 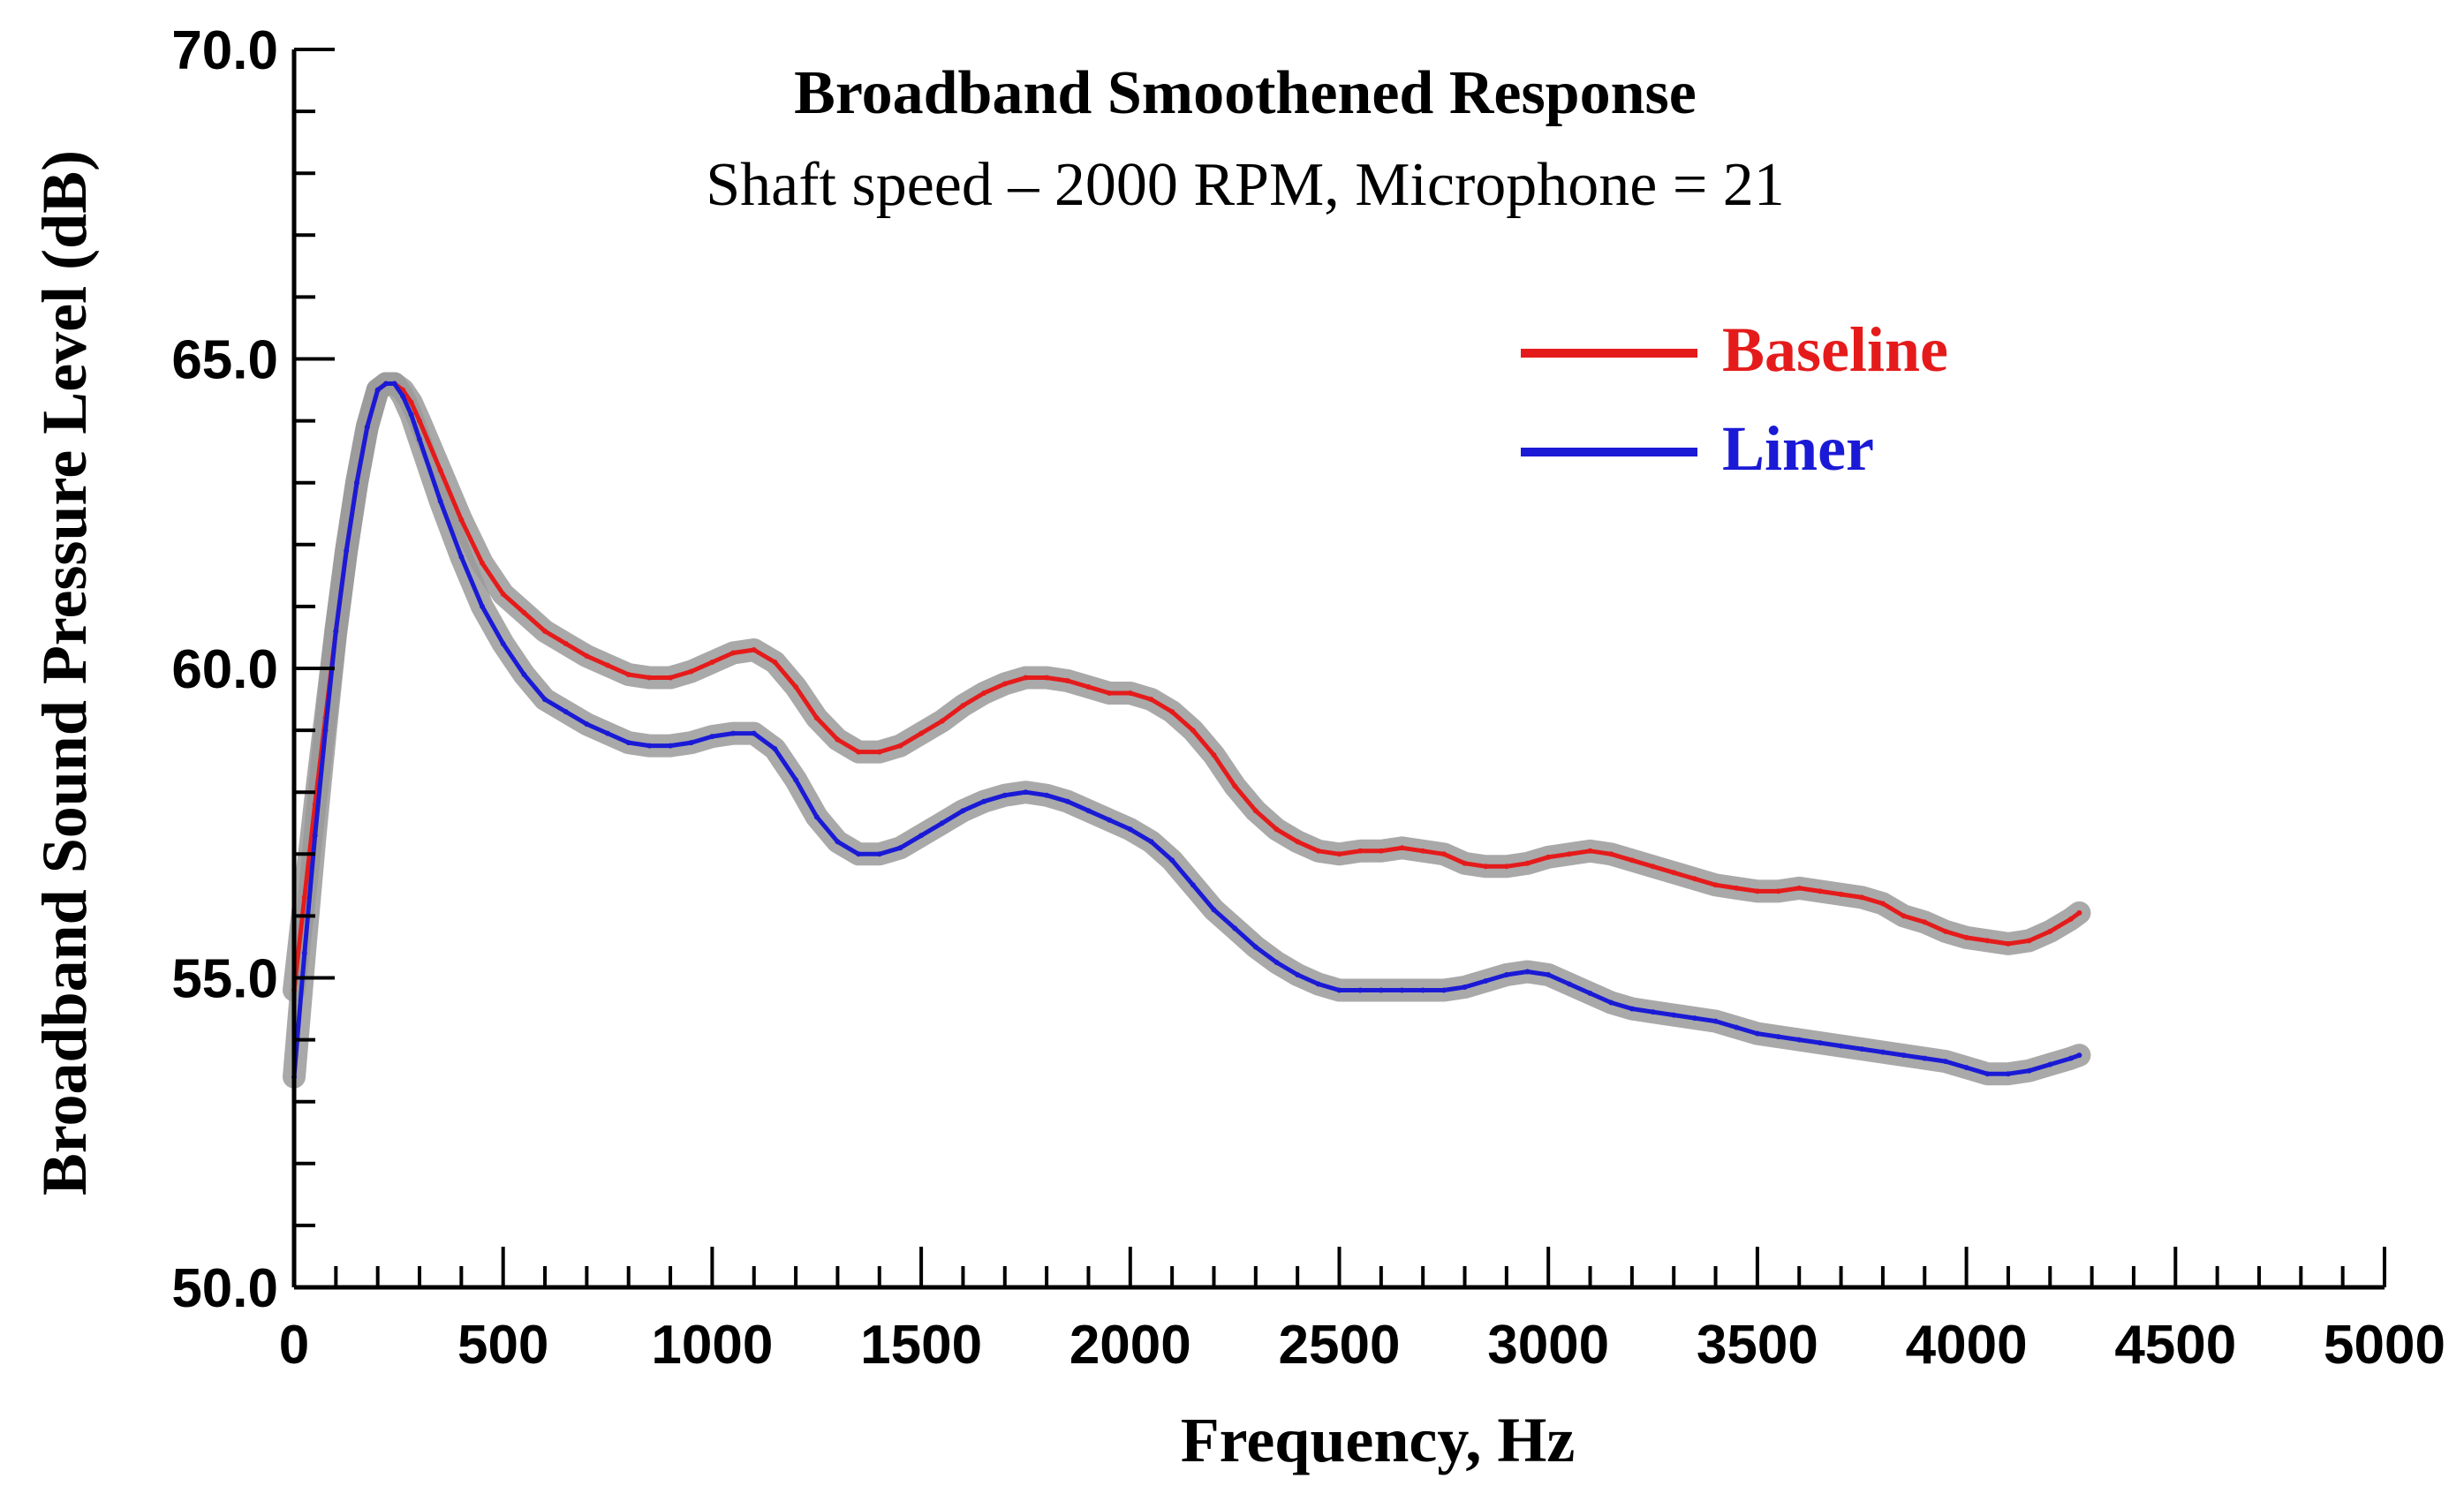 What do you see at coordinates (712, 1345) in the screenshot?
I see `x-tick-label: 1000` at bounding box center [712, 1345].